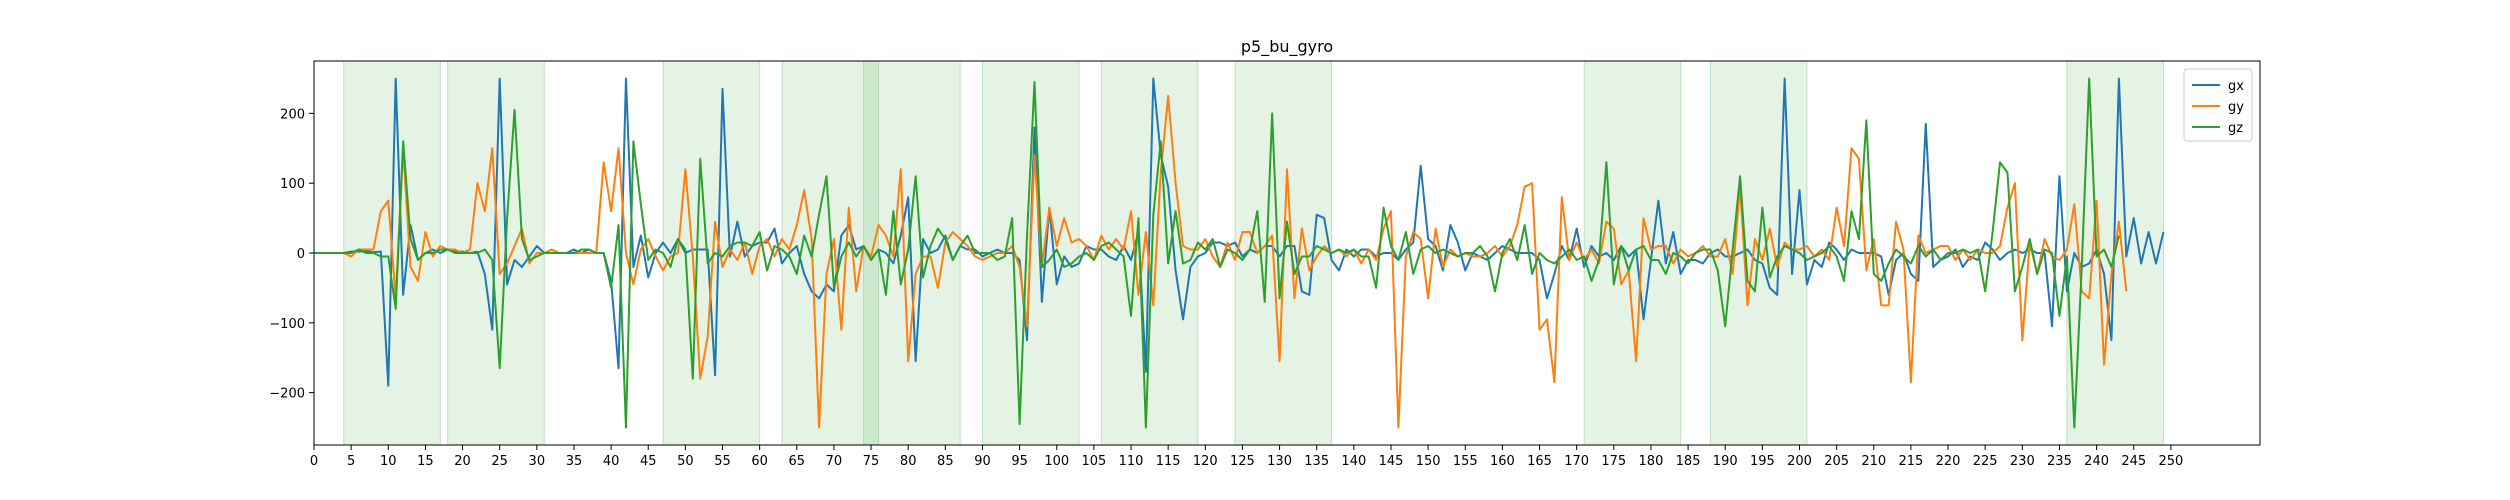 The image size is (2510, 500). What do you see at coordinates (2236, 86) in the screenshot?
I see `legend-label-gx: gx` at bounding box center [2236, 86].